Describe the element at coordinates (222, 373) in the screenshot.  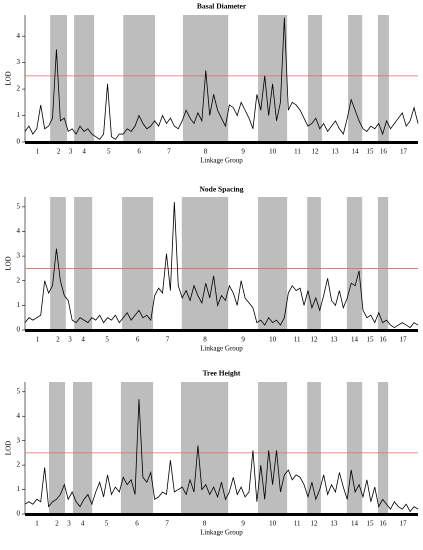
I see `panel-title: Tree Height` at that location.